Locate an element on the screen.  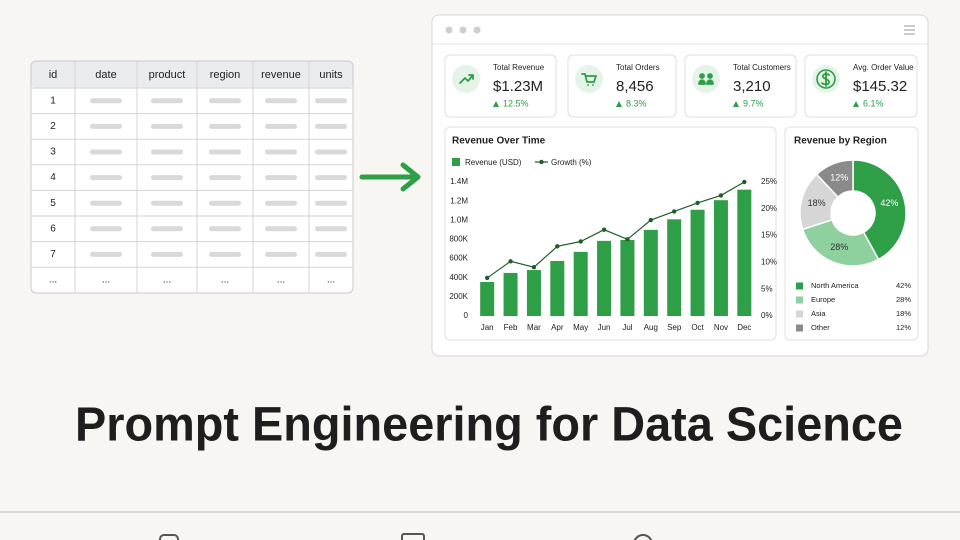
x-tick-label: Mar is located at coordinates (534, 327).